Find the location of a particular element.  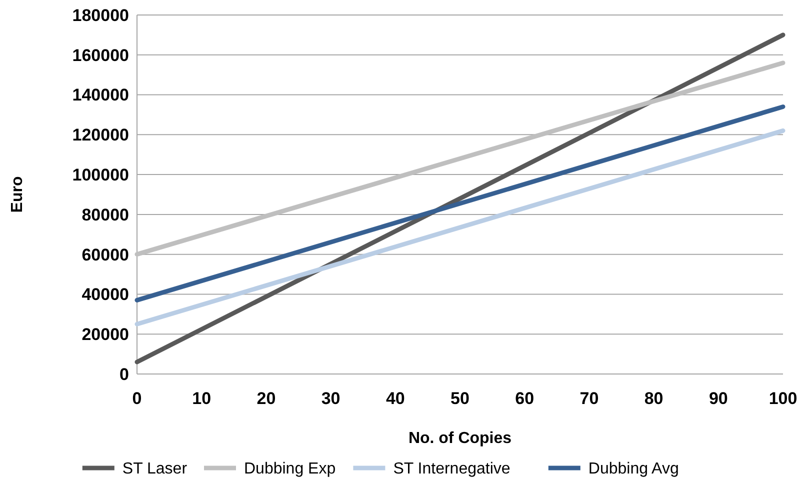

legend-label: Dubbing Exp is located at coordinates (290, 469).